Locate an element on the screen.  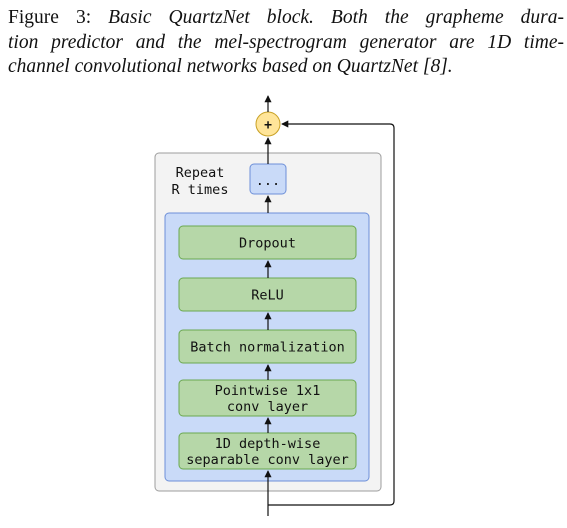
repeat-label-line-1: Repeat is located at coordinates (200, 173).